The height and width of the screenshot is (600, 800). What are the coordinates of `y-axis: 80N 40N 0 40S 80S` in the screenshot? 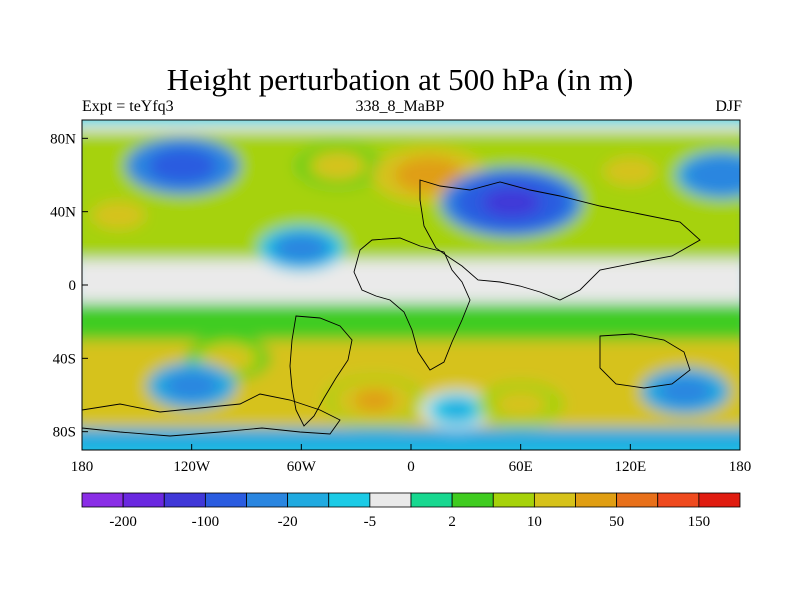 It's located at (69, 286).